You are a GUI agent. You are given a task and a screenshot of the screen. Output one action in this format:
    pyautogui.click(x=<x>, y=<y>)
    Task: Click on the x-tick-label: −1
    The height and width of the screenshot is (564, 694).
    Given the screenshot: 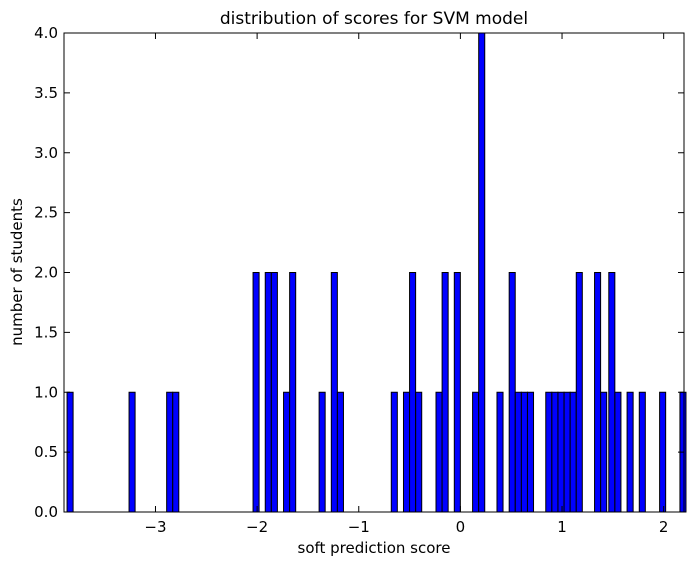 What is the action you would take?
    pyautogui.click(x=359, y=527)
    